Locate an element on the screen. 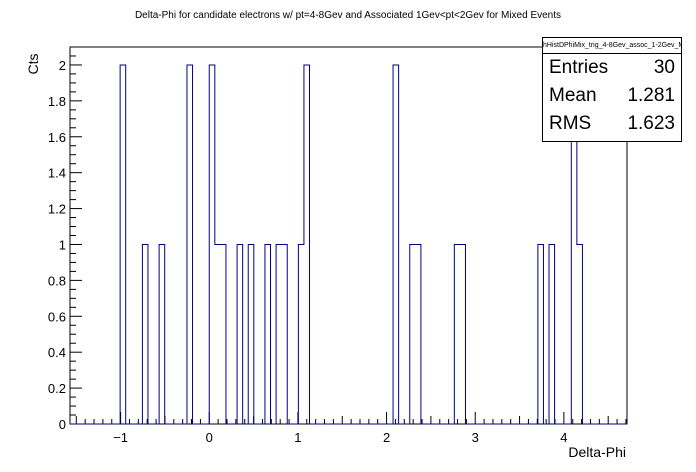 This screenshot has height=472, width=696. entries-value: 30 is located at coordinates (664, 67).